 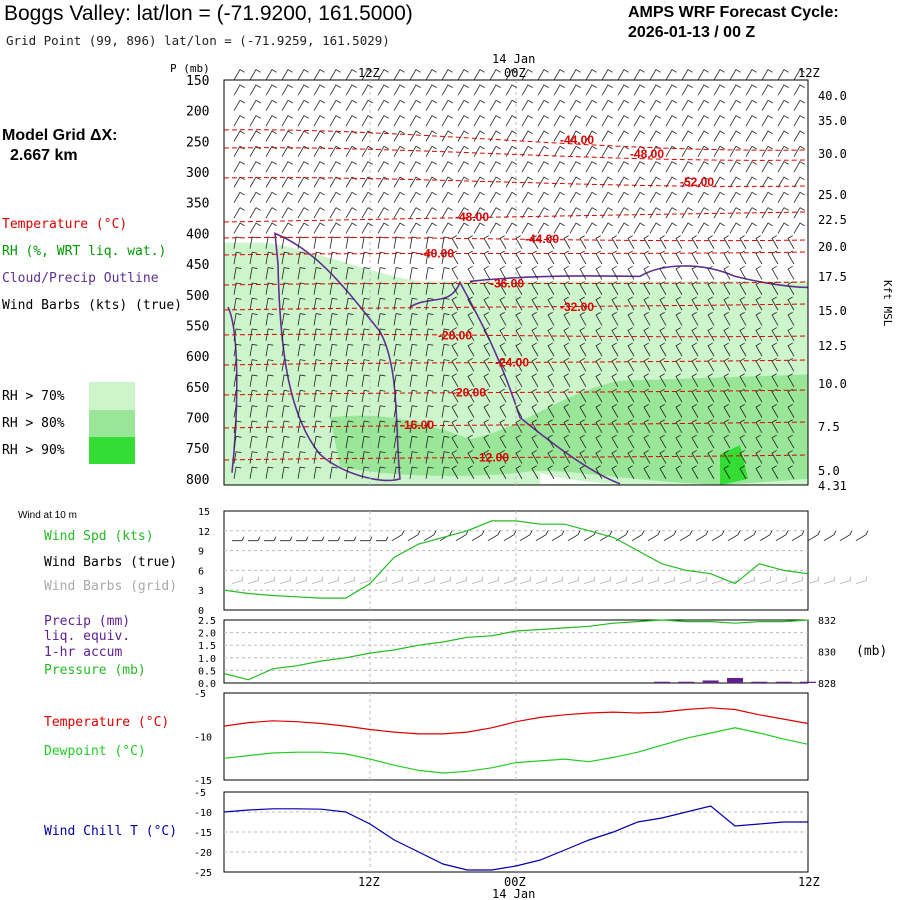 I want to click on pressure-tick-label: 700, so click(x=197, y=419).